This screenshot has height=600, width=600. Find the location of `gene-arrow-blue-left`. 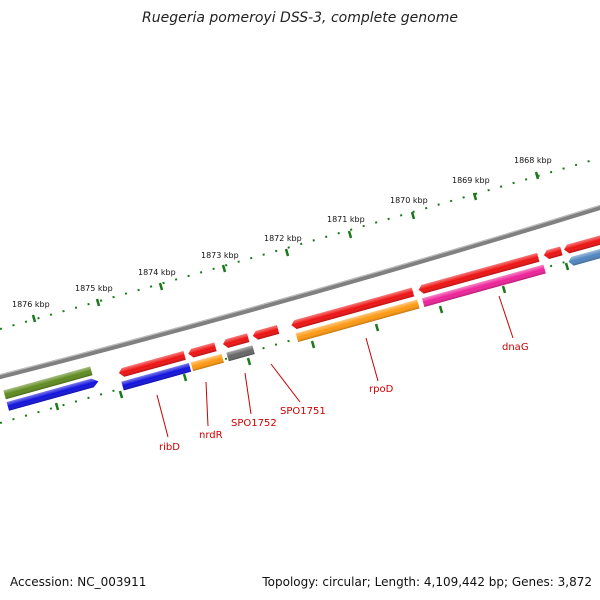

gene-arrow-blue-left is located at coordinates (52, 394).